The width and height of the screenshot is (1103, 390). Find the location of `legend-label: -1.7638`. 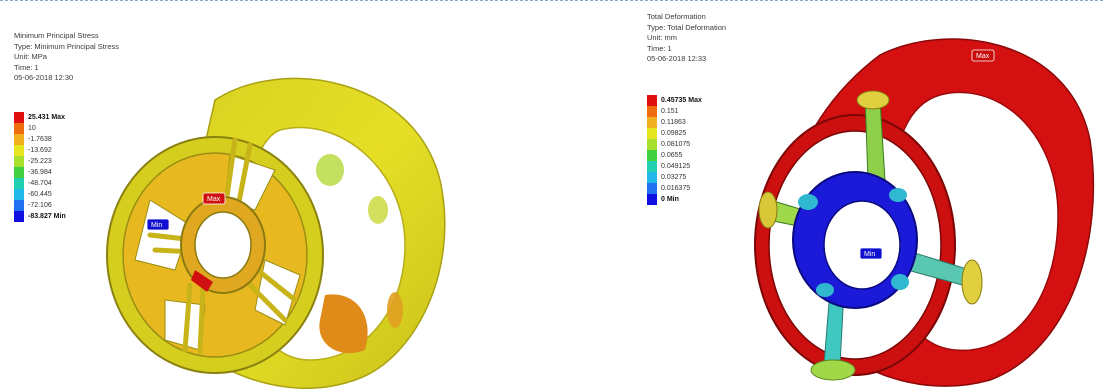

legend-label: -1.7638 is located at coordinates (40, 139).